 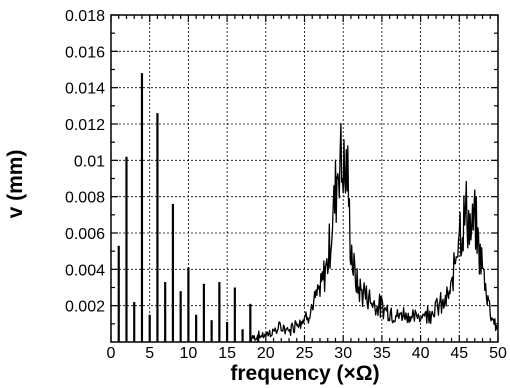 I want to click on x-tick-label: 40, so click(x=421, y=353).